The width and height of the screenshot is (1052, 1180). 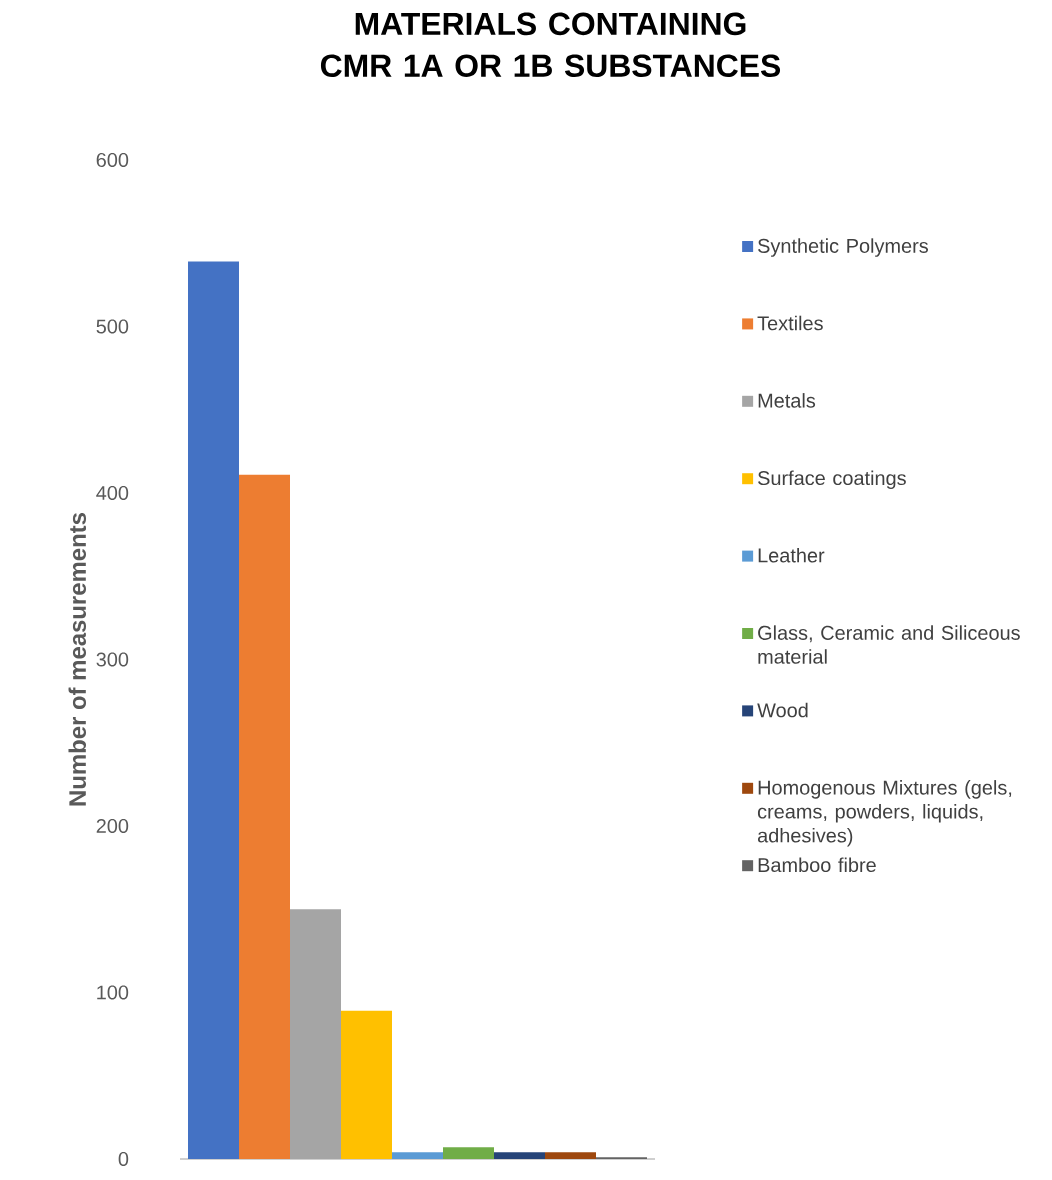 What do you see at coordinates (123, 1159) in the screenshot?
I see `y-tick-label: 0` at bounding box center [123, 1159].